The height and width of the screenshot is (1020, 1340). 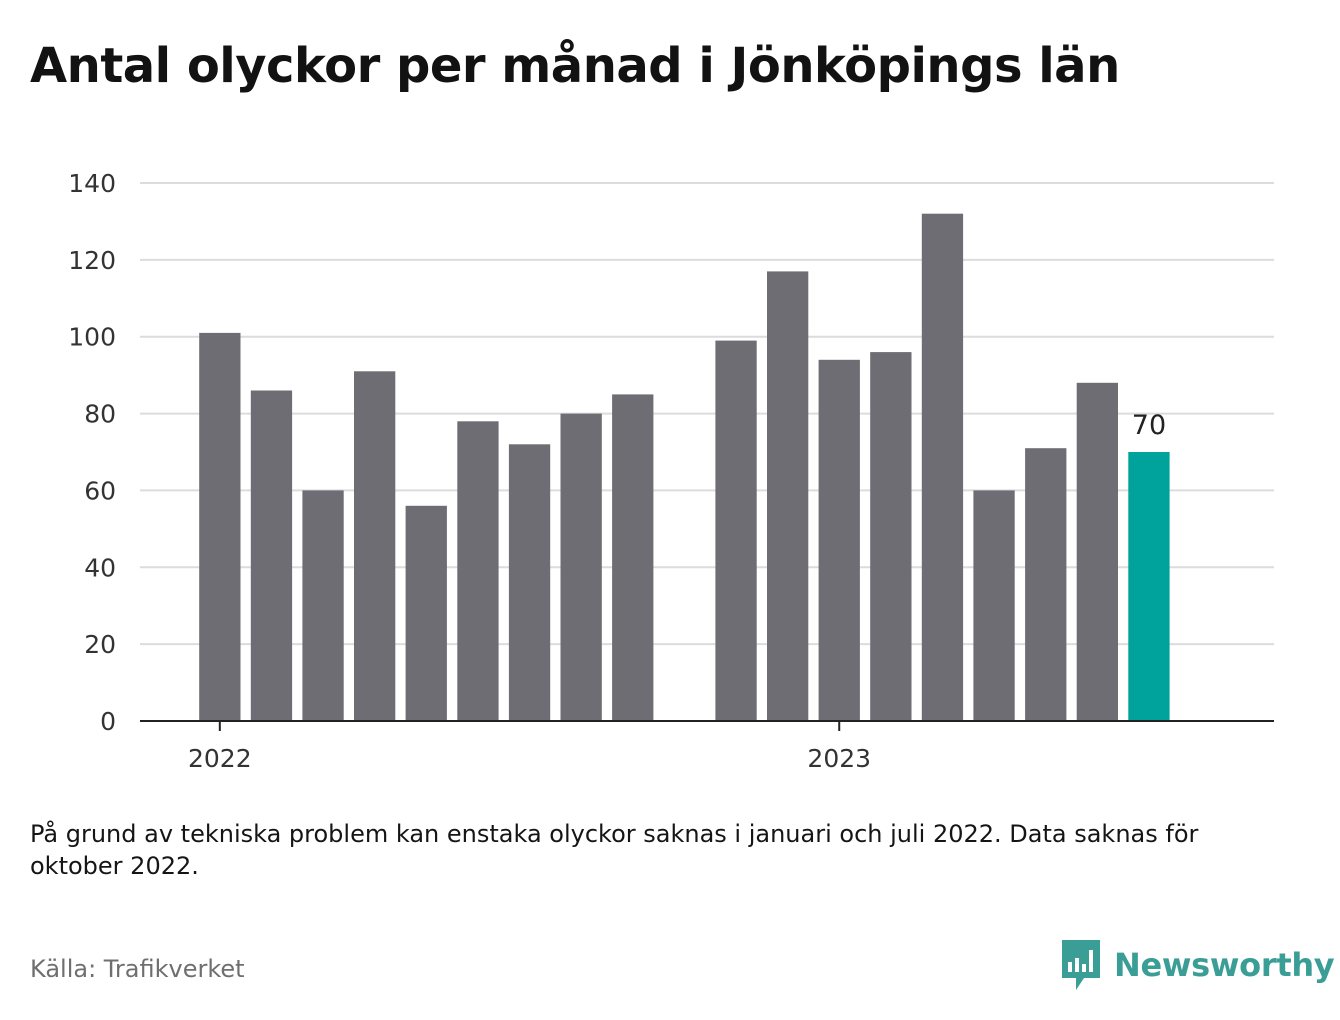 I want to click on x-tick-label: 2022, so click(x=220, y=758).